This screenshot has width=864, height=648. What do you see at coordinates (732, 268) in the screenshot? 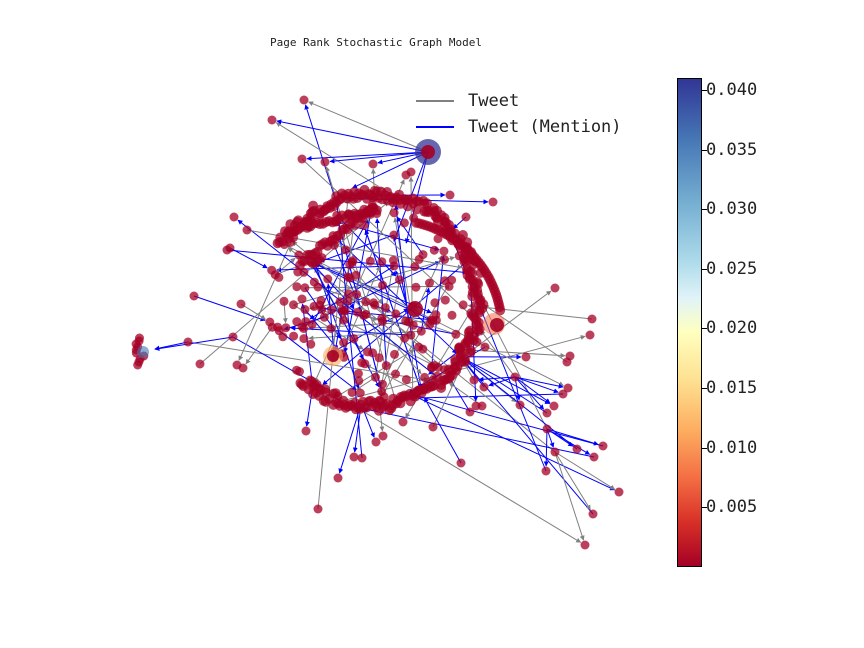
I see `colorbar-tick-label: 0.025` at bounding box center [732, 268].